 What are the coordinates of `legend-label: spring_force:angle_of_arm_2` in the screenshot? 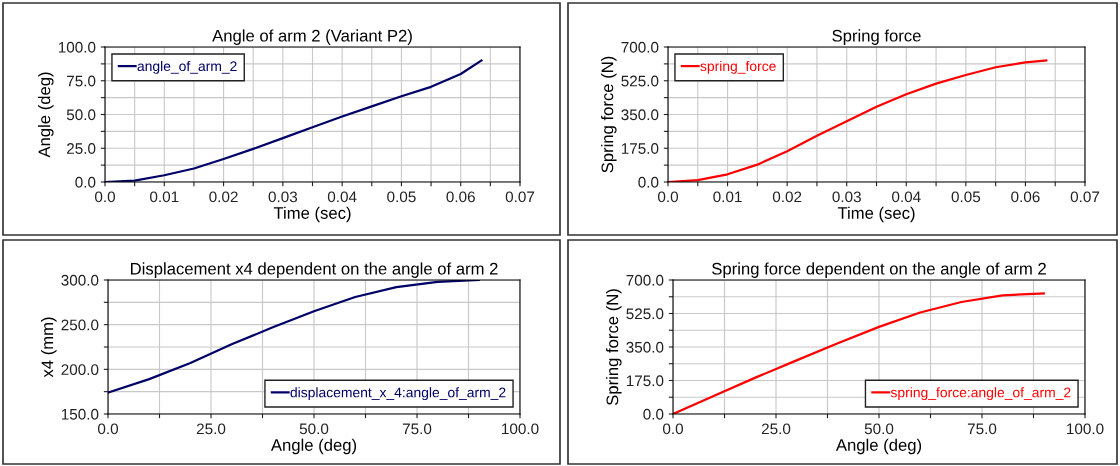 It's located at (980, 394).